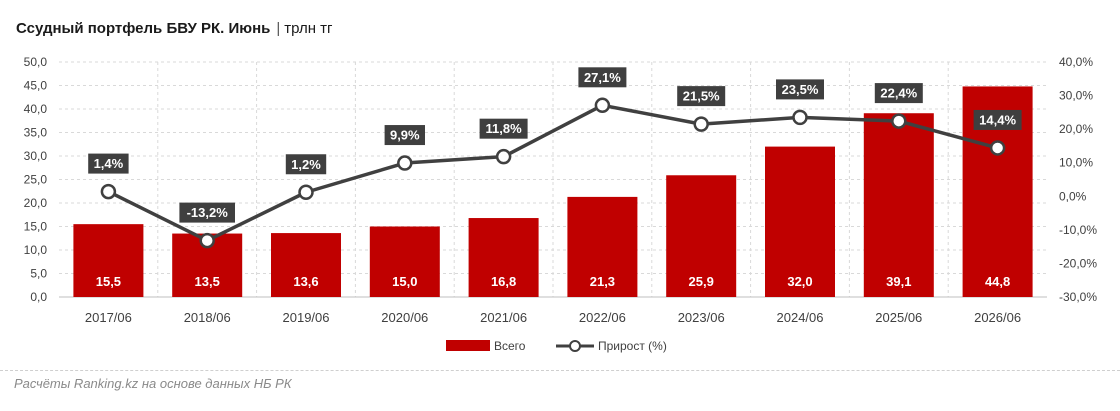 The height and width of the screenshot is (411, 1120). What do you see at coordinates (38, 274) in the screenshot?
I see `y-left-tick-label: 5,0` at bounding box center [38, 274].